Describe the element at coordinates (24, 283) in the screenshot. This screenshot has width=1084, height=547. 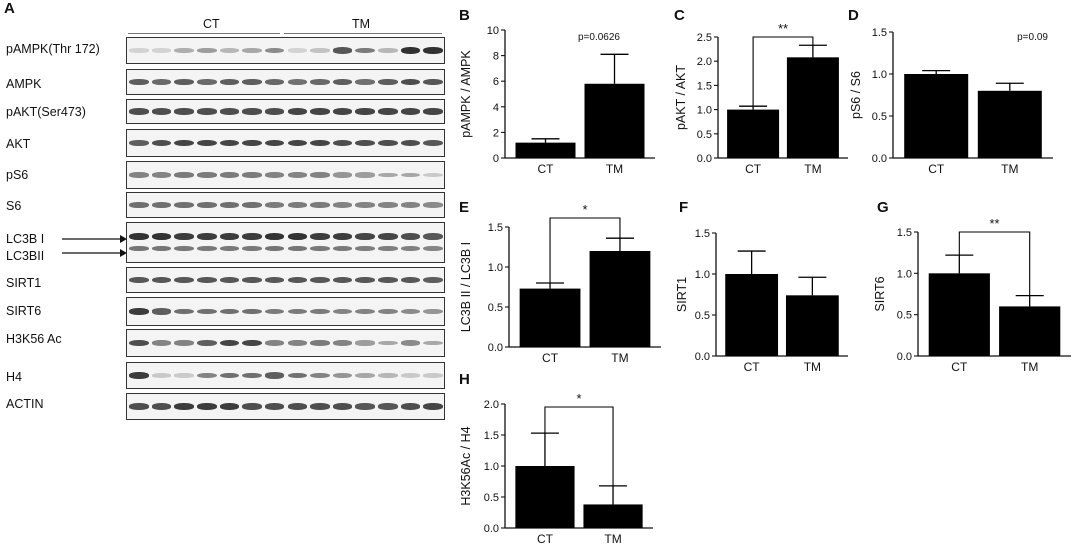
I see `blot-label-sirt1: SIRT1` at that location.